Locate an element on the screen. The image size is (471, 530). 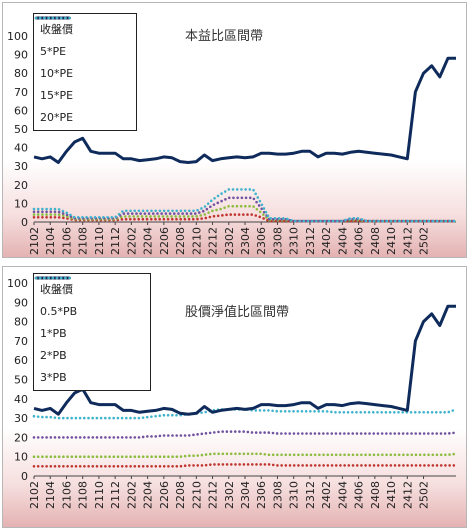
legend-entry: 3*PB is located at coordinates (89, 332).